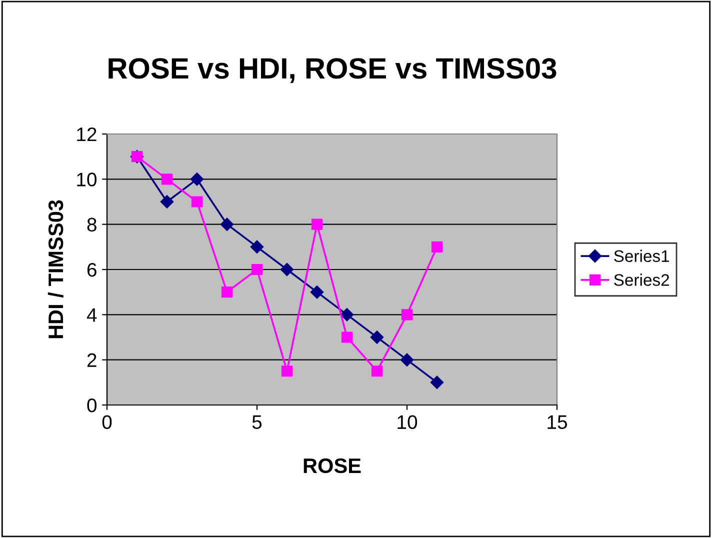  Describe the element at coordinates (557, 422) in the screenshot. I see `x-tick-label: 15` at that location.